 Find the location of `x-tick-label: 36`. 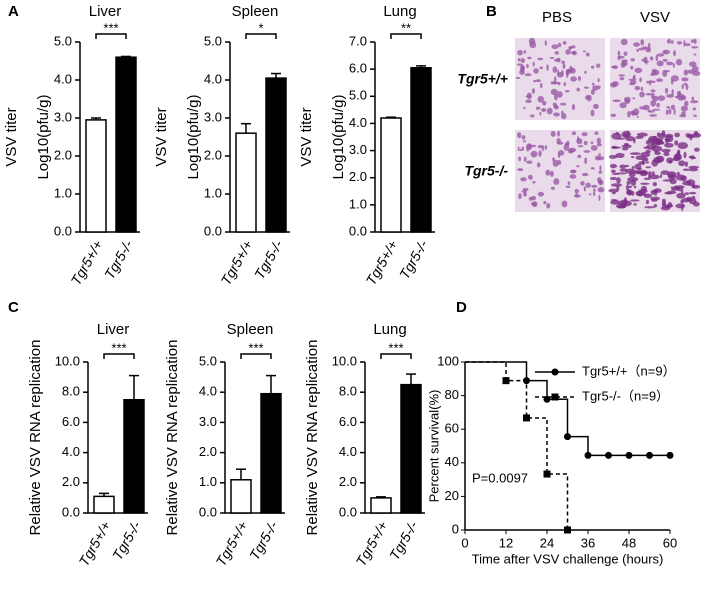

x-tick-label: 36 is located at coordinates (588, 542).